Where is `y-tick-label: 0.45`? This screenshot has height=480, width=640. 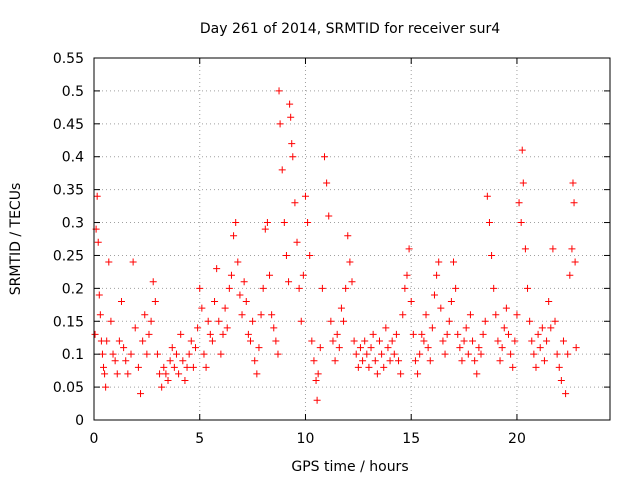 y-tick-label: 0.45 is located at coordinates (68, 125).